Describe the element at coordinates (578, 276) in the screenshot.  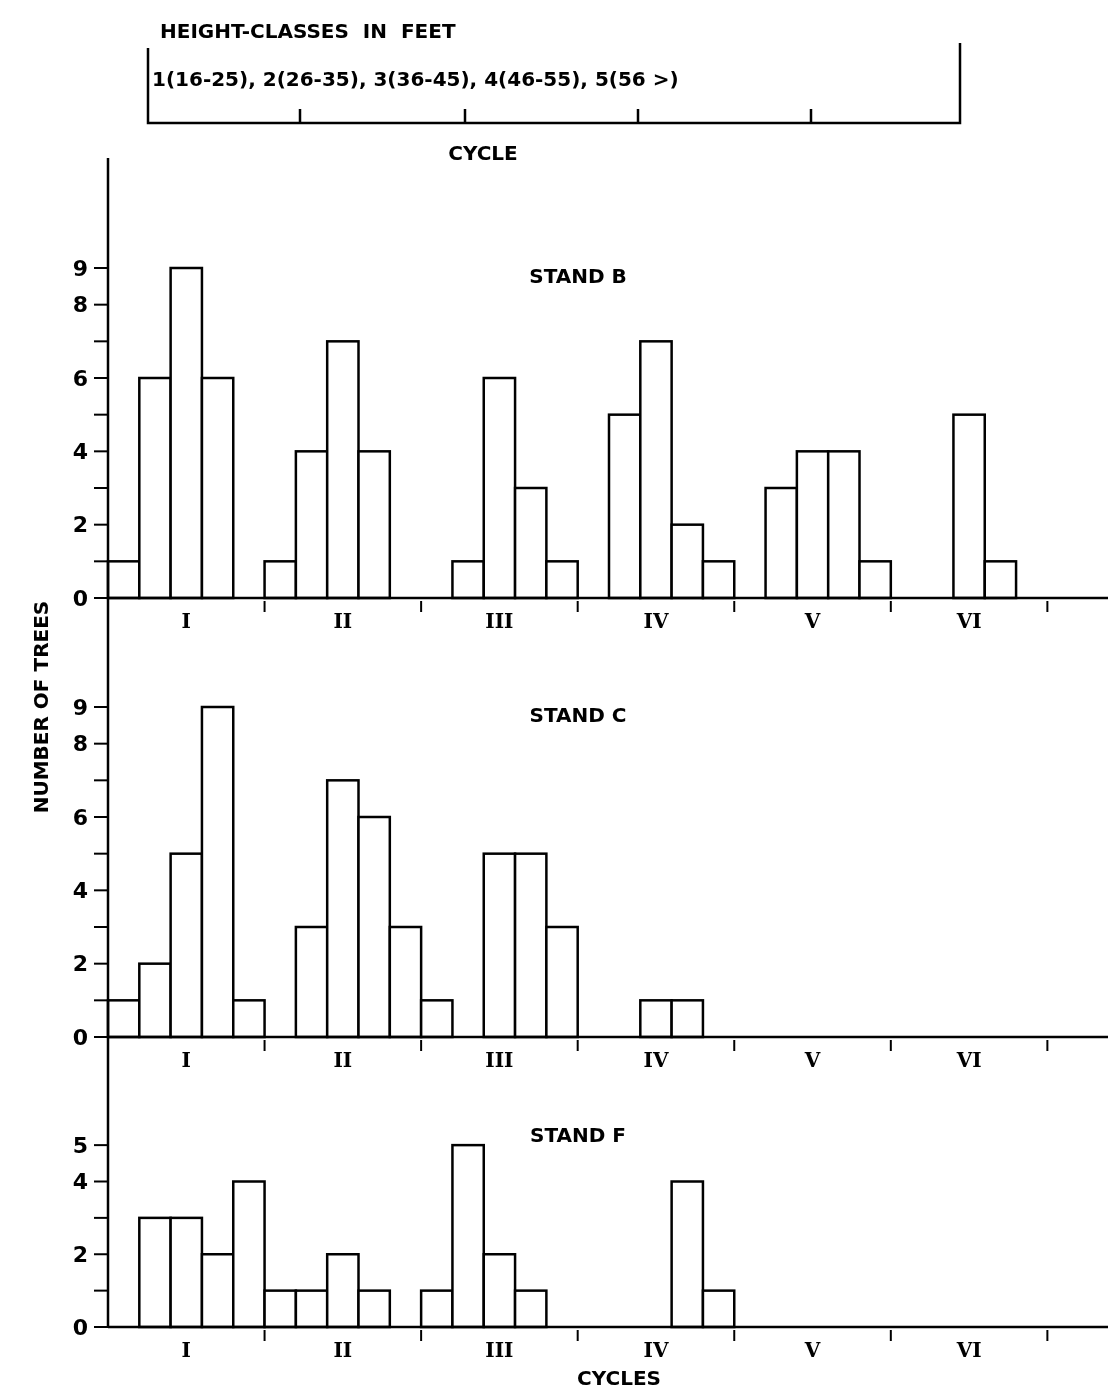
I see `text: STAND B` at that location.